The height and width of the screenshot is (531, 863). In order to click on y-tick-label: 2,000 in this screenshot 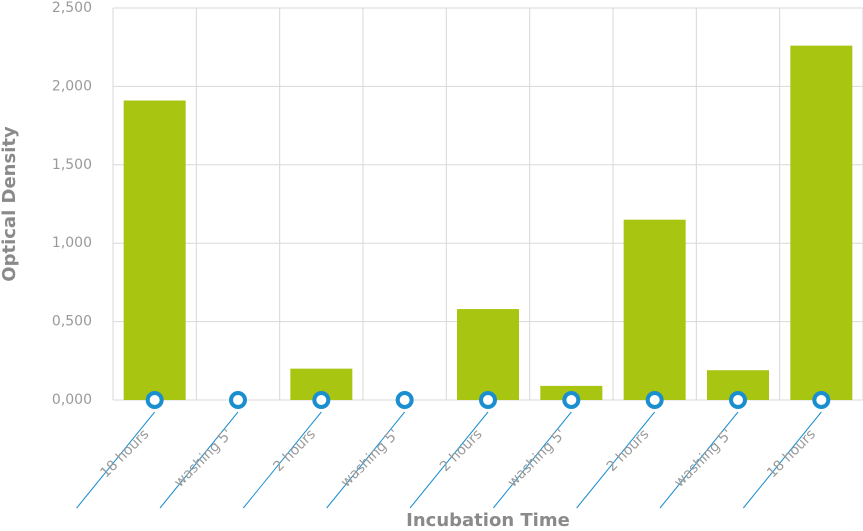, I will do `click(72, 86)`.